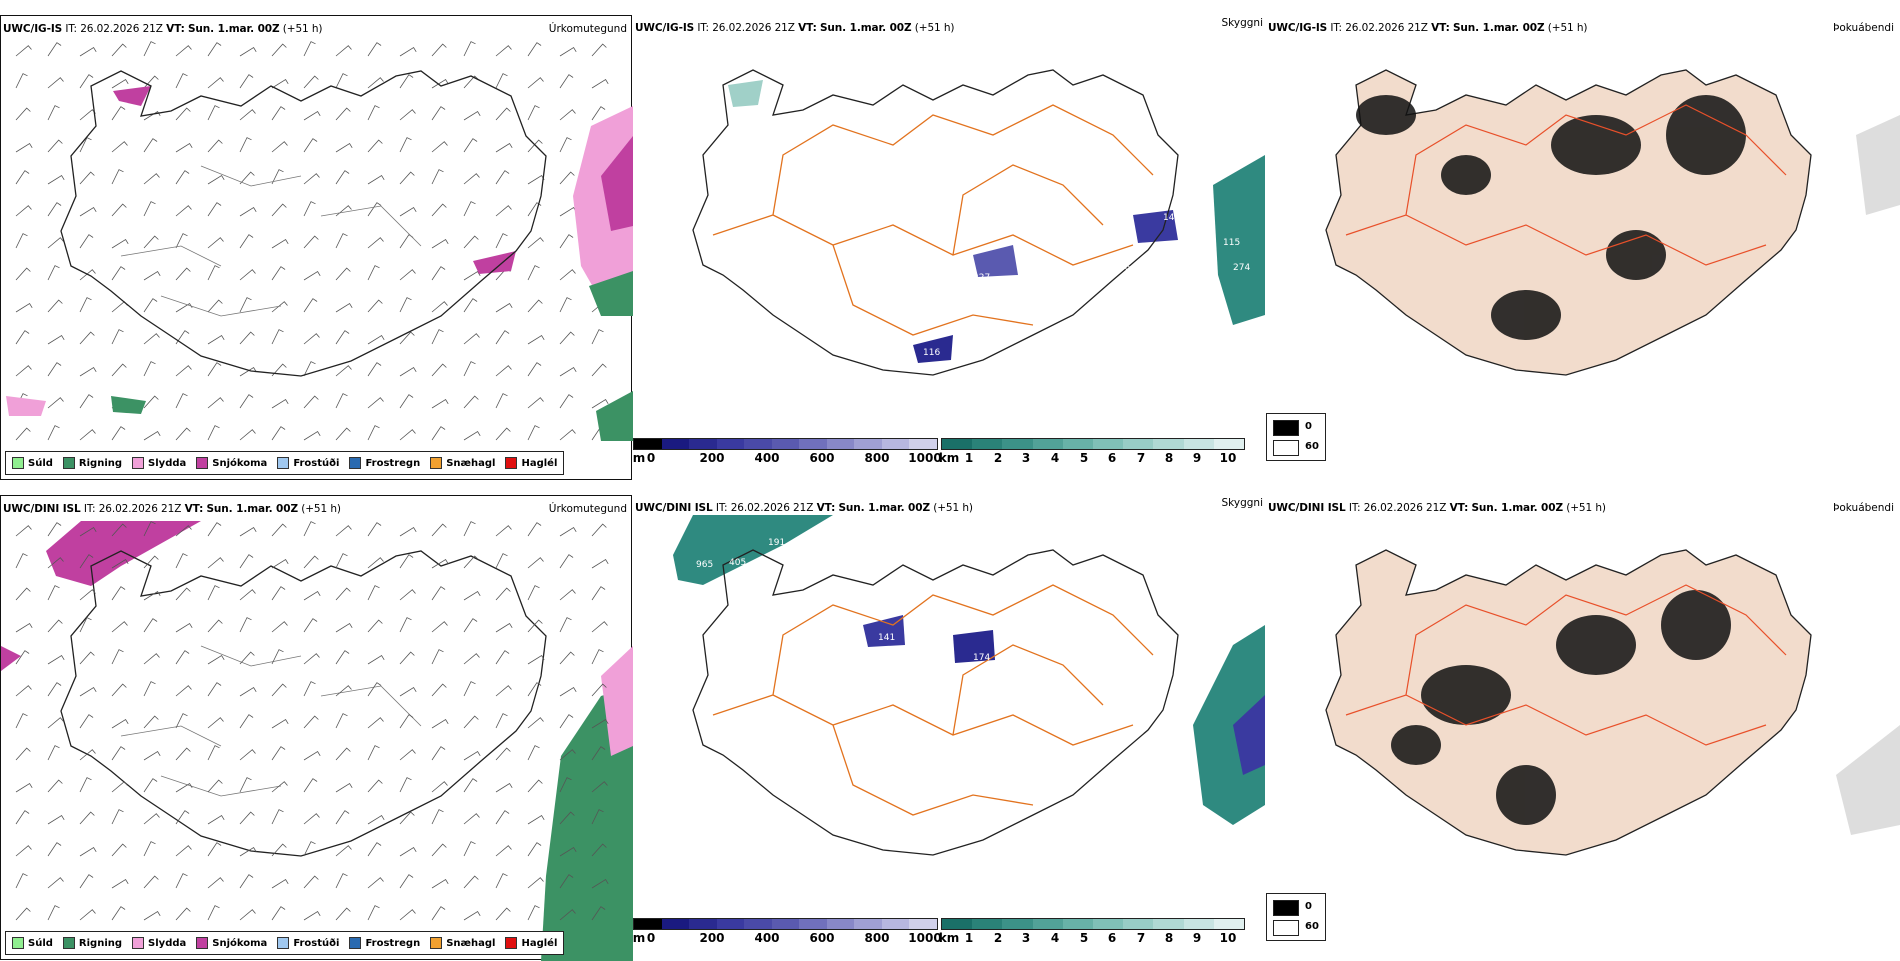 The height and width of the screenshot is (961, 1900). I want to click on cloud-map-bottom: 191 965 405 174 141, so click(969, 685).